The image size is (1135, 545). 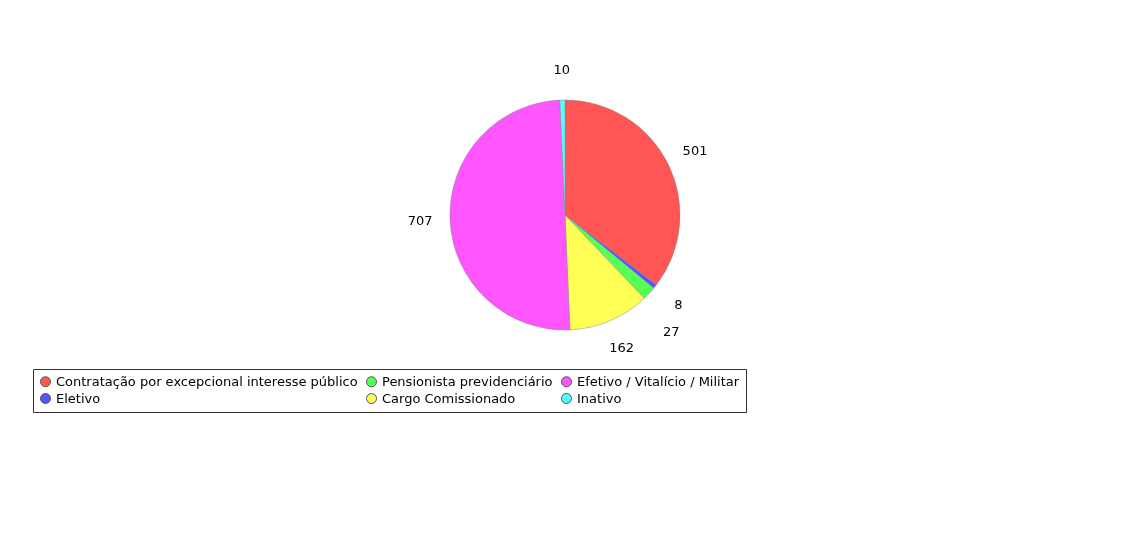 I want to click on legend-label: Eletivo, so click(x=78, y=398).